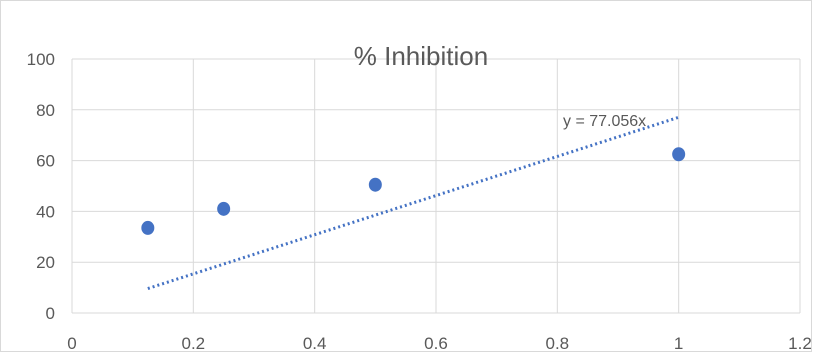 This screenshot has width=814, height=354. I want to click on x-tick-label: 0.4, so click(315, 343).